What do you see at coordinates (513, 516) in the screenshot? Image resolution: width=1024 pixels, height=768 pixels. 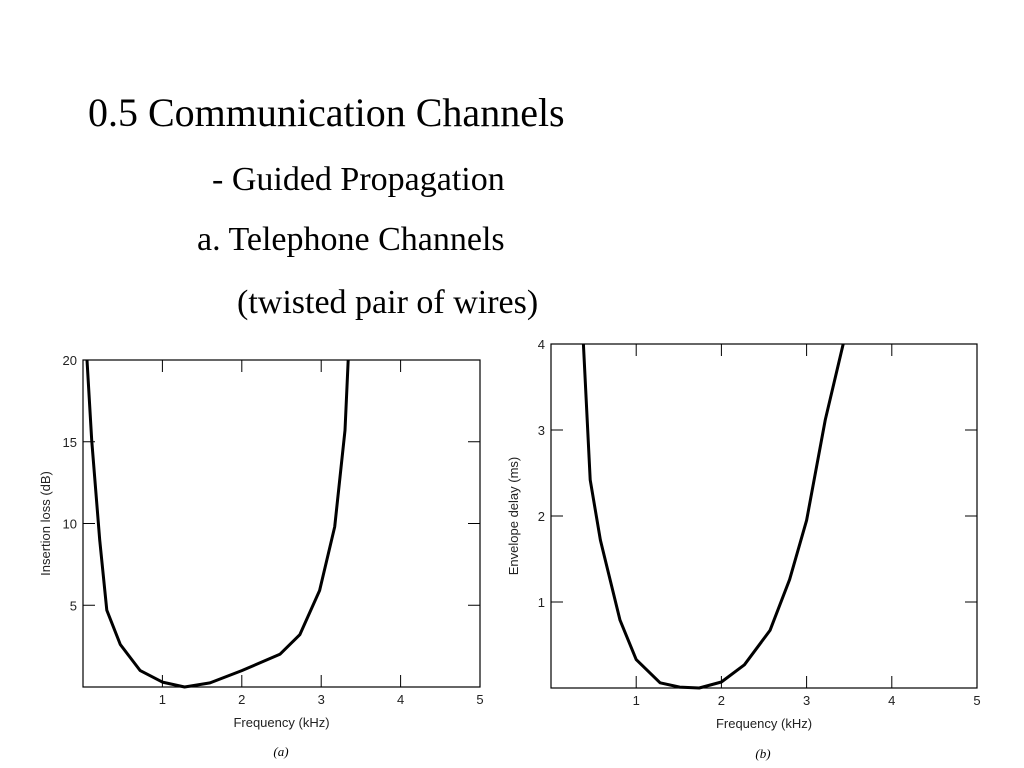 I see `y-axis-label: Envelope delay (ms)` at bounding box center [513, 516].